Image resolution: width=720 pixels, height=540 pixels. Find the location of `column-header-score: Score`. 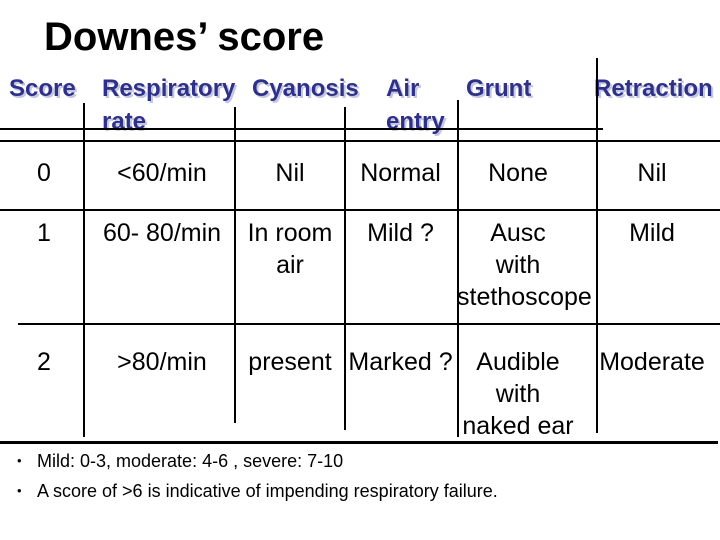

column-header-score: Score is located at coordinates (42, 88).